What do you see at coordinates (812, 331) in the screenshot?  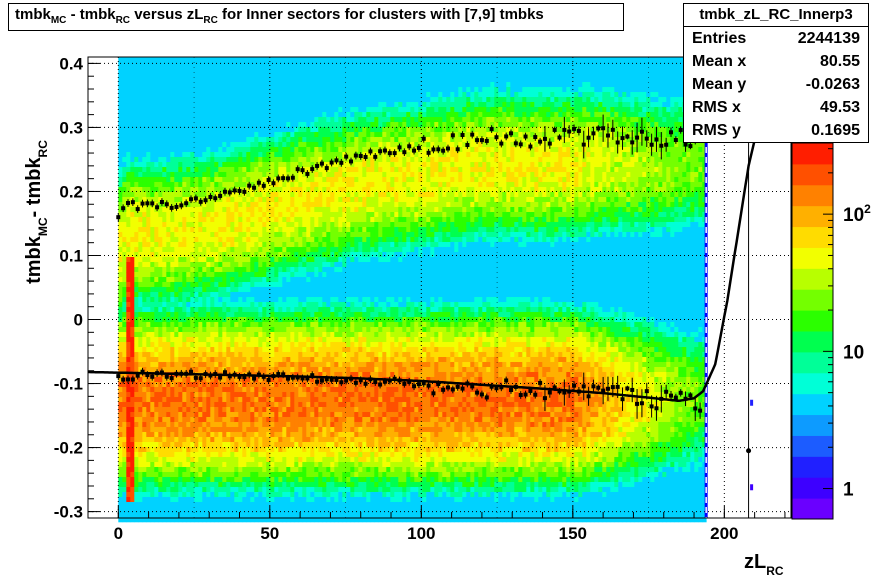 I see `colorbar-frame` at bounding box center [812, 331].